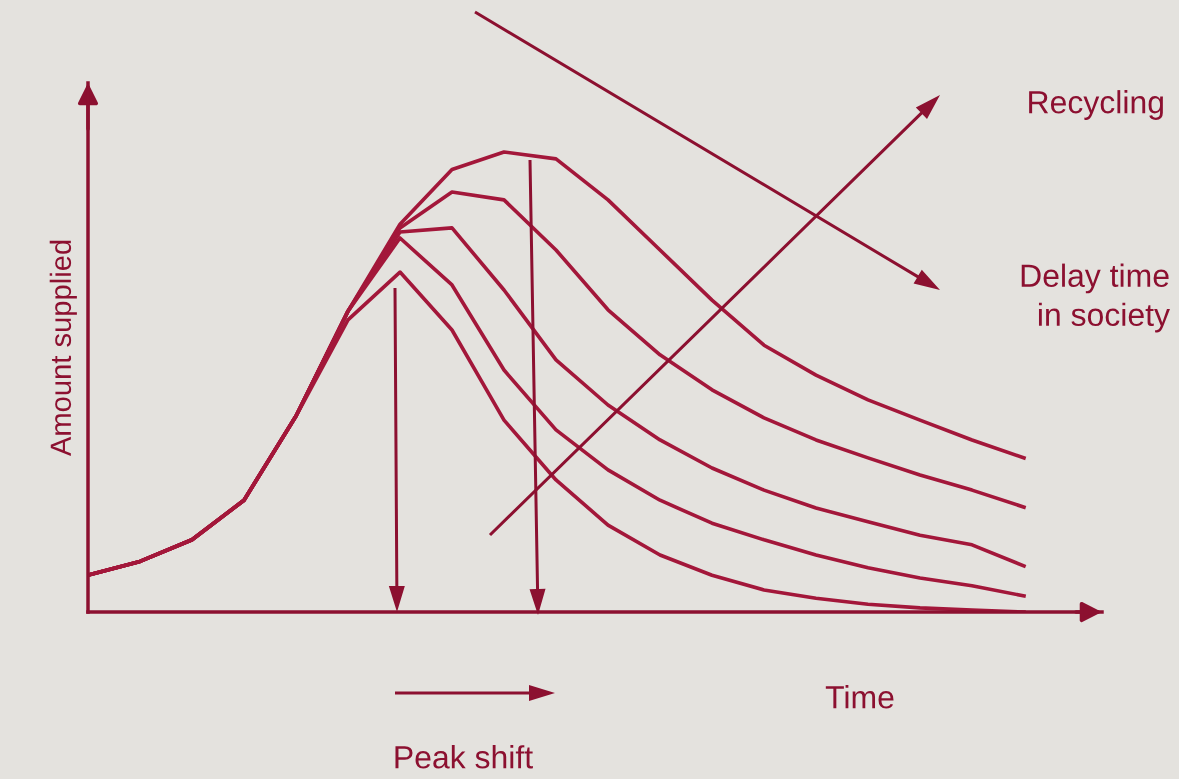 Image resolution: width=1179 pixels, height=779 pixels. Describe the element at coordinates (1095, 298) in the screenshot. I see `annotation: Delay time in society` at that location.